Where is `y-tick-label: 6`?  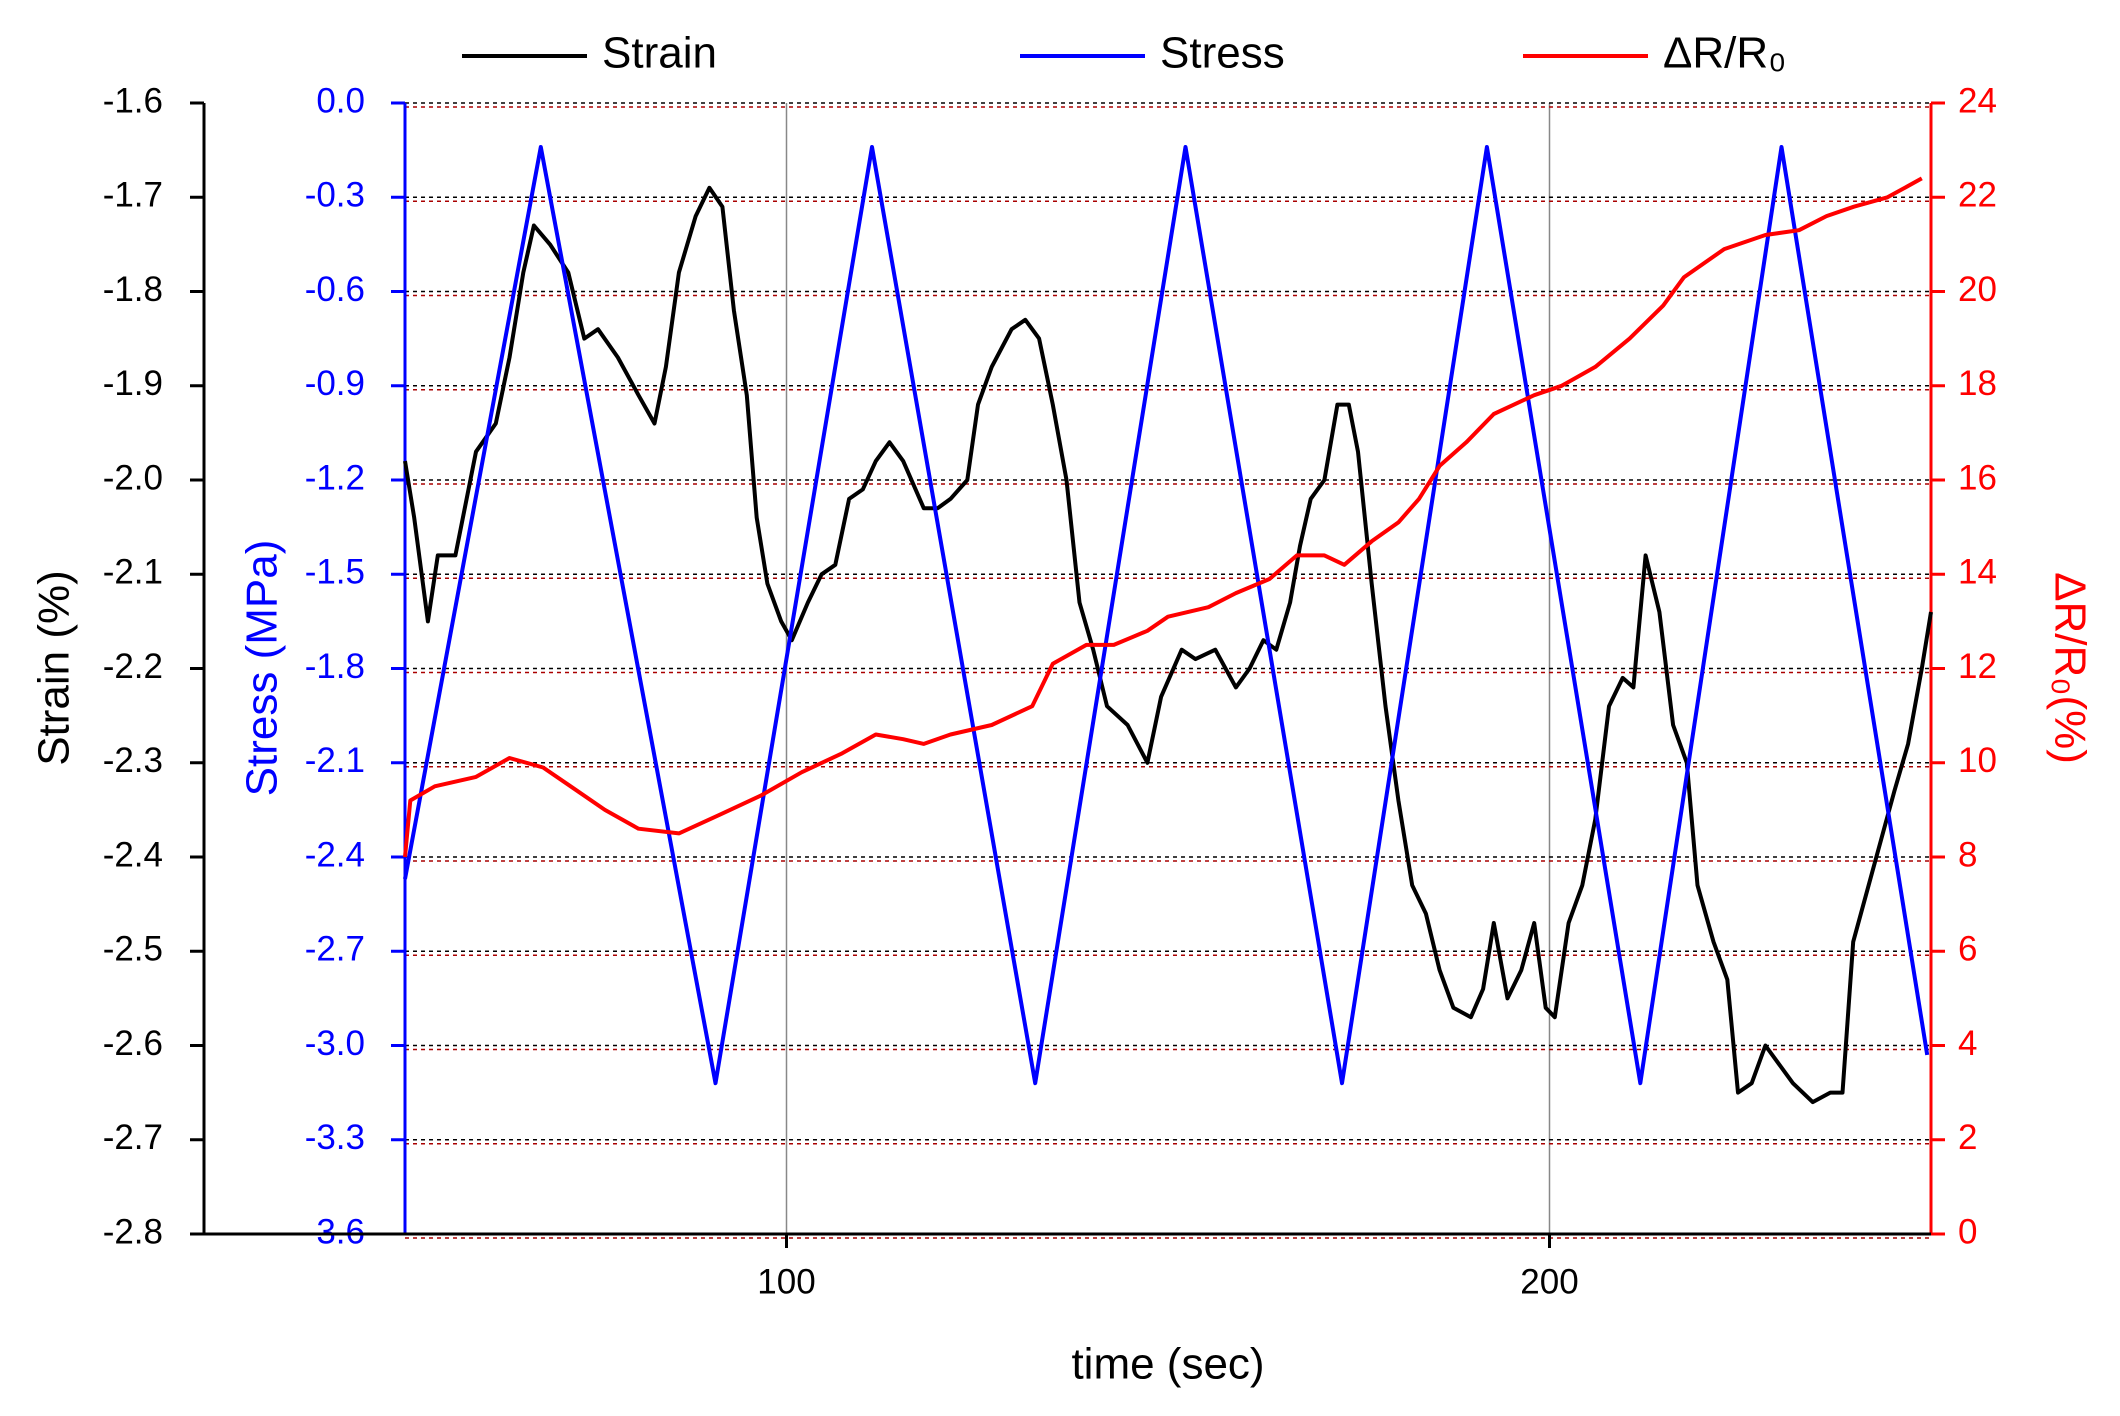 y-tick-label: 6 is located at coordinates (1967, 949).